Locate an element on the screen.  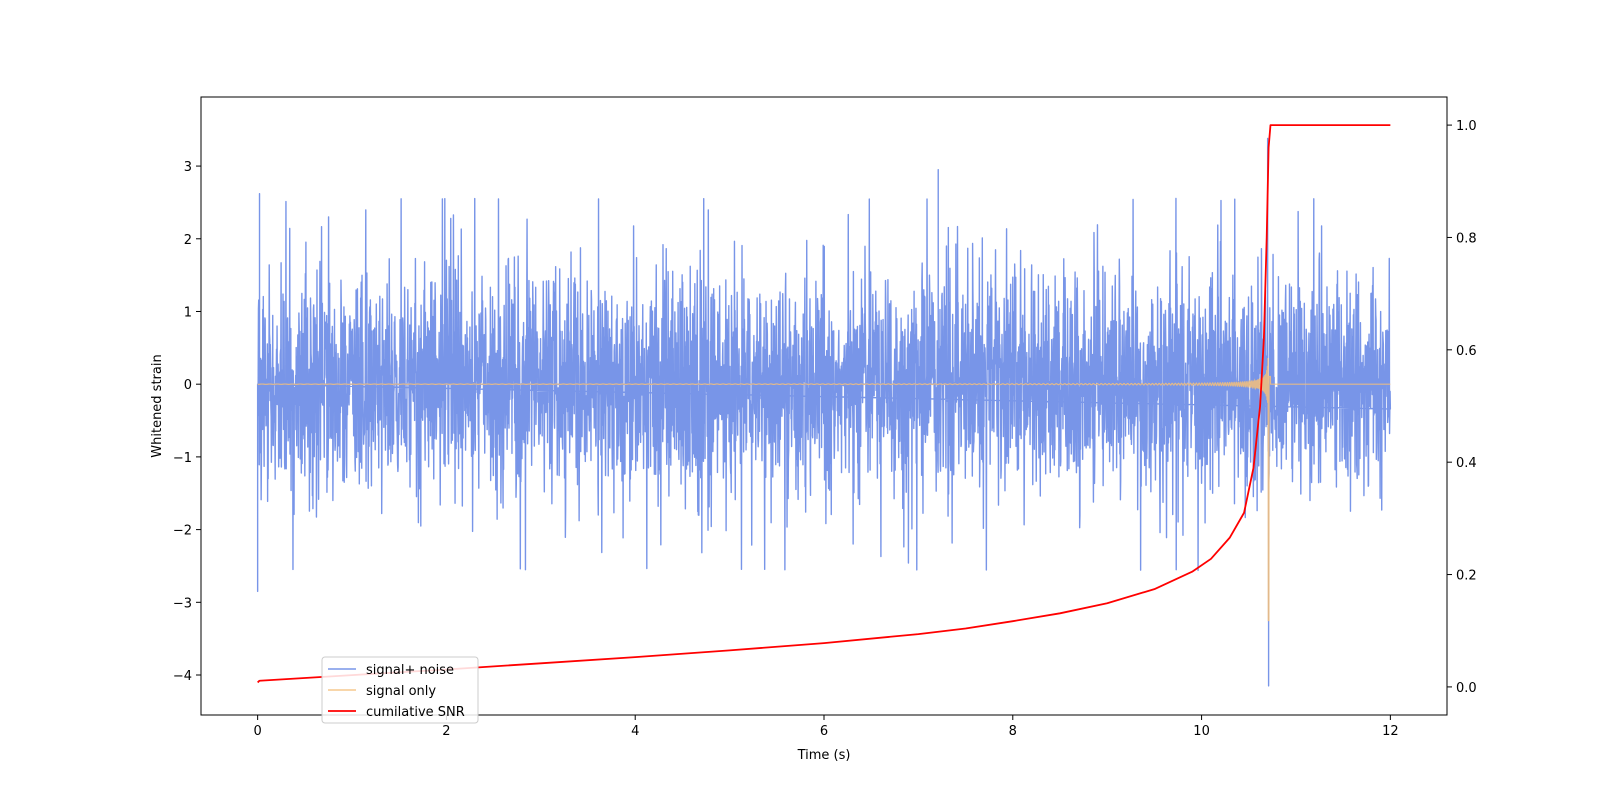
legend-label: cumilative SNR is located at coordinates (415, 712).